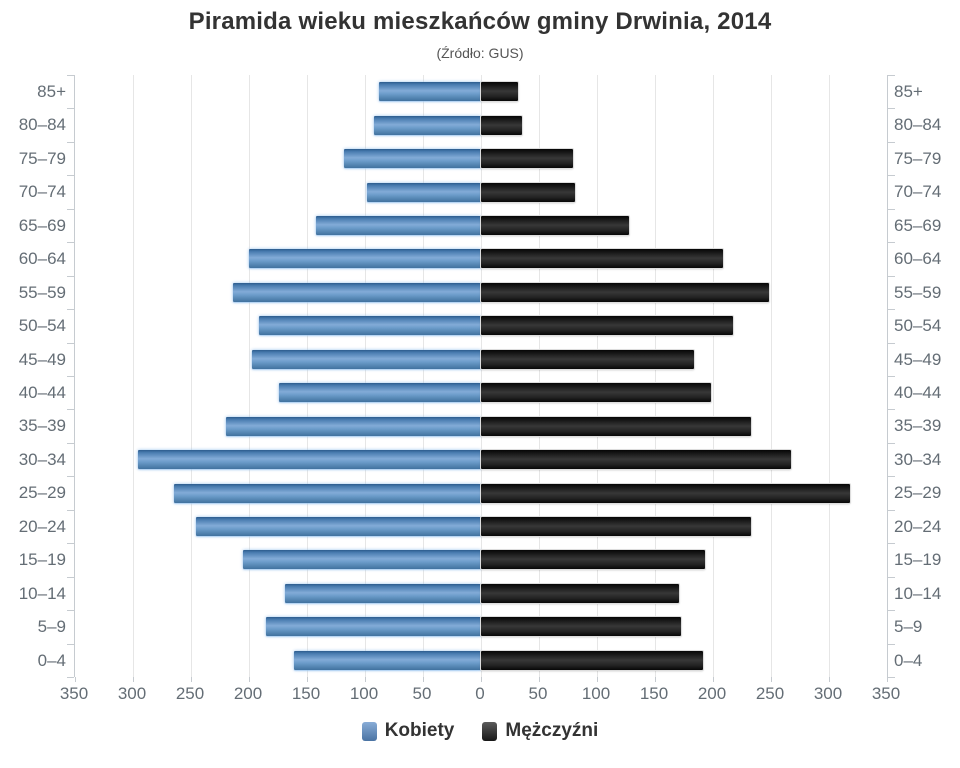 The image size is (960, 768). What do you see at coordinates (918, 392) in the screenshot?
I see `y-label-right: 40–44` at bounding box center [918, 392].